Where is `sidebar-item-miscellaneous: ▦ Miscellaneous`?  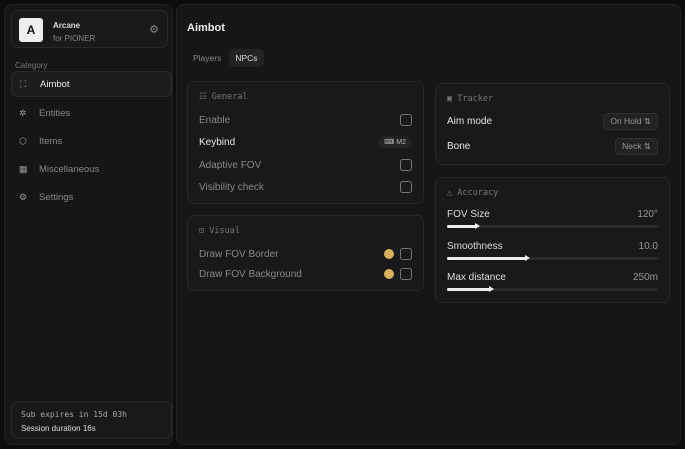 sidebar-item-miscellaneous: ▦ Miscellaneous is located at coordinates (91, 169).